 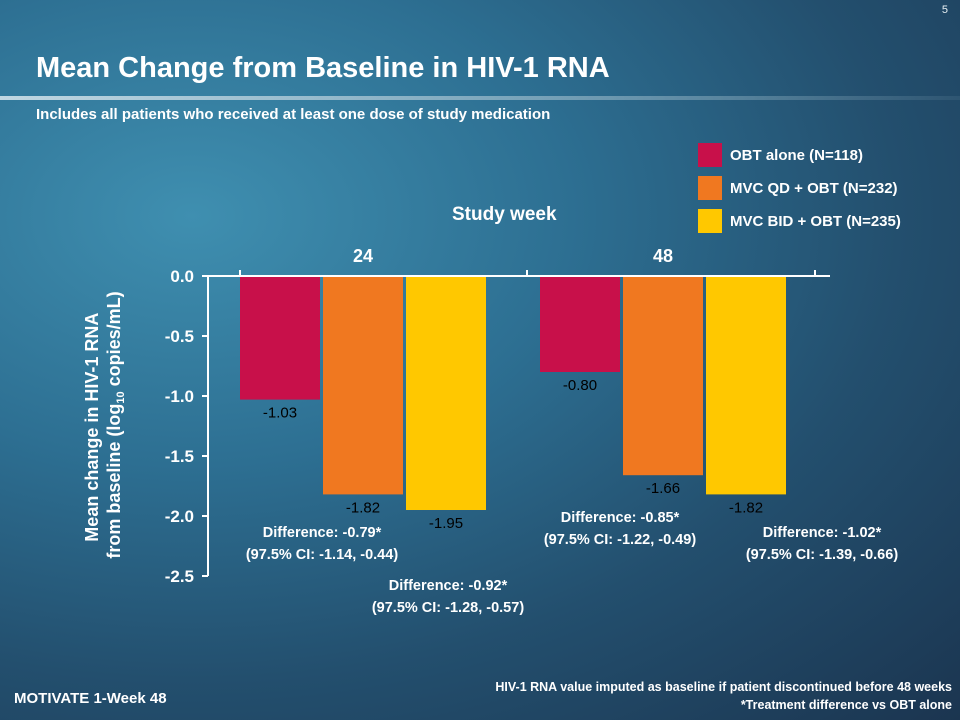 I want to click on bar-value-label: -1.66, so click(x=663, y=488).